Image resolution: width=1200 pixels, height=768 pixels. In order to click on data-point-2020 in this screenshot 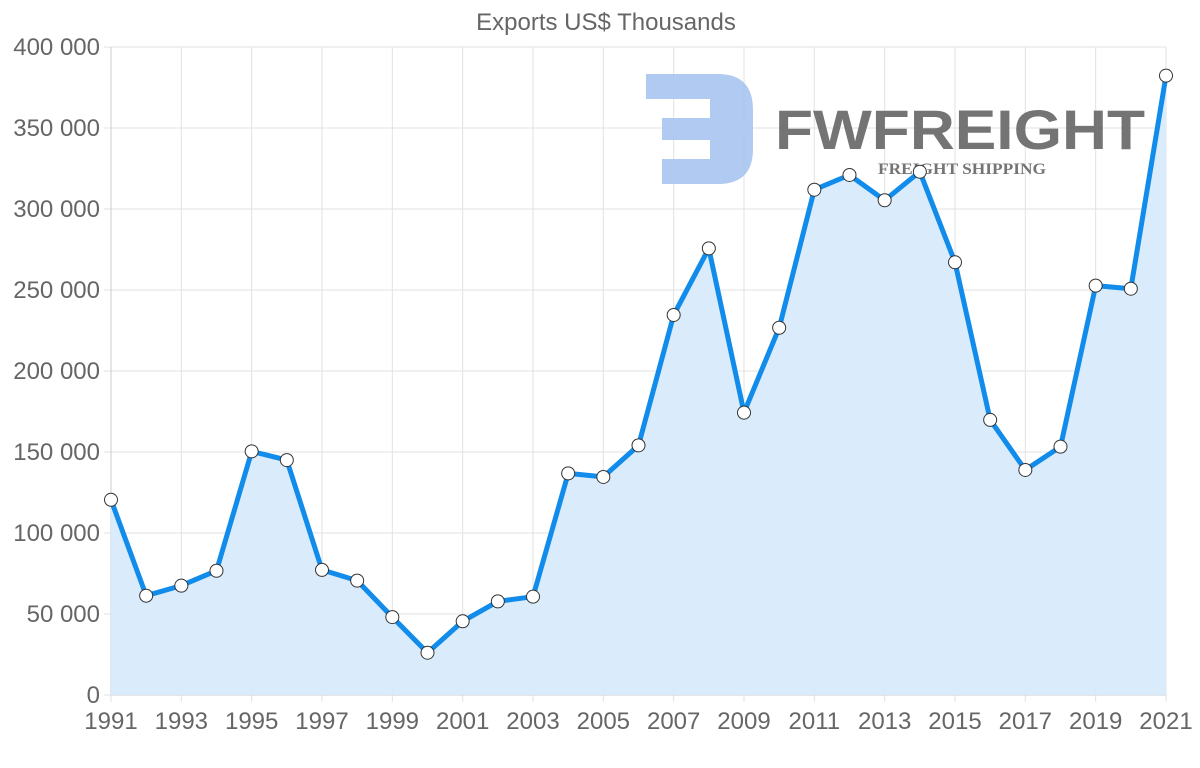, I will do `click(1130, 288)`.